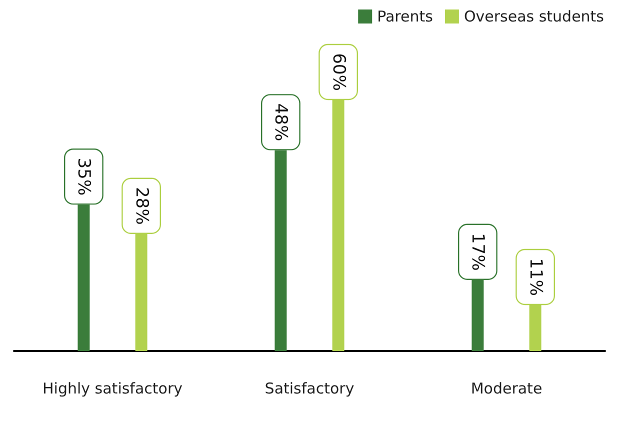 The image size is (619, 423). What do you see at coordinates (338, 72) in the screenshot?
I see `data-label: 60%` at bounding box center [338, 72].